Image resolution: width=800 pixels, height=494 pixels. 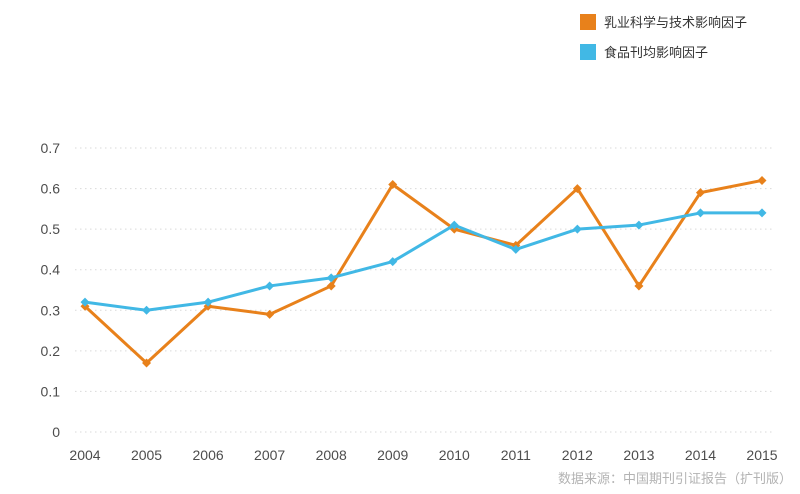 I want to click on y-tick-label: 0.7, so click(x=51, y=148).